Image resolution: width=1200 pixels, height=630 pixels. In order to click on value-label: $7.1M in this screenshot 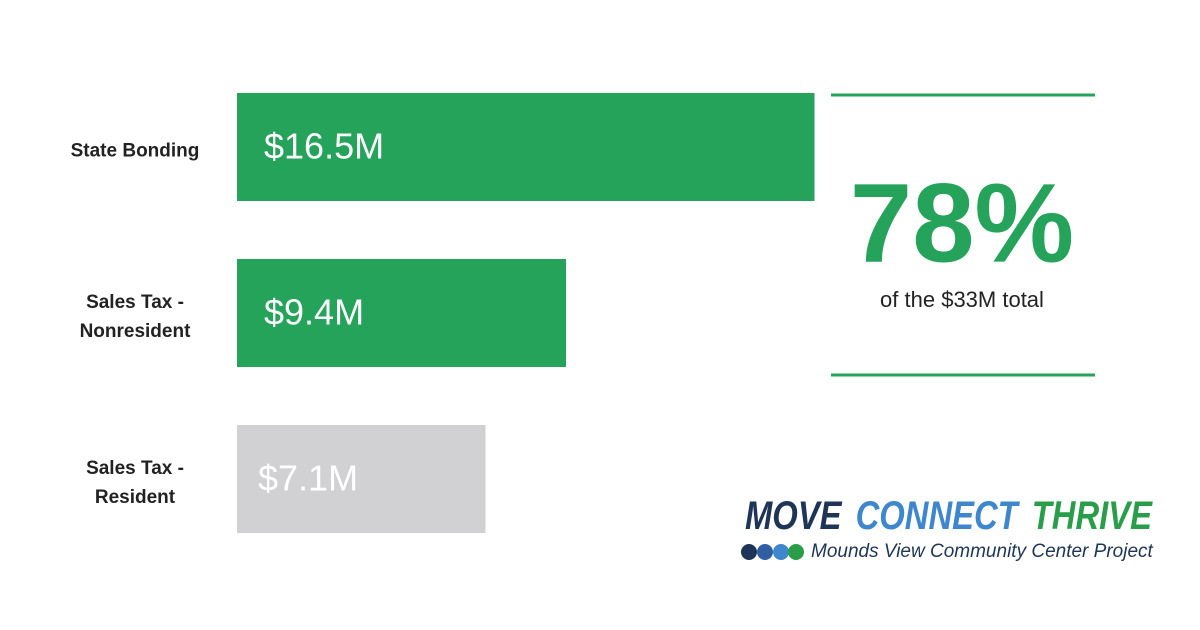, I will do `click(308, 478)`.